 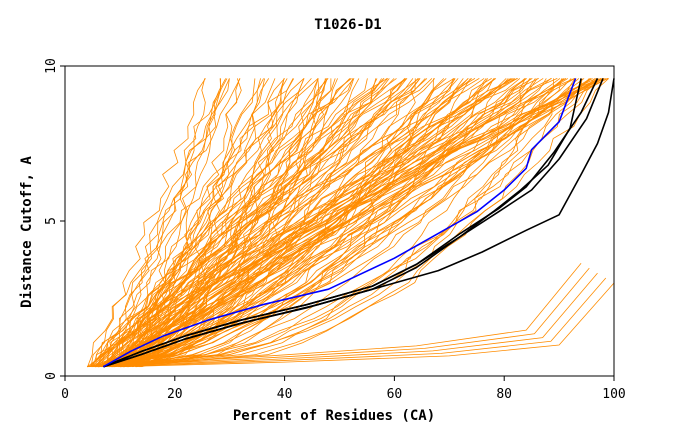 I want to click on y-tick-label: 10, so click(x=51, y=66).